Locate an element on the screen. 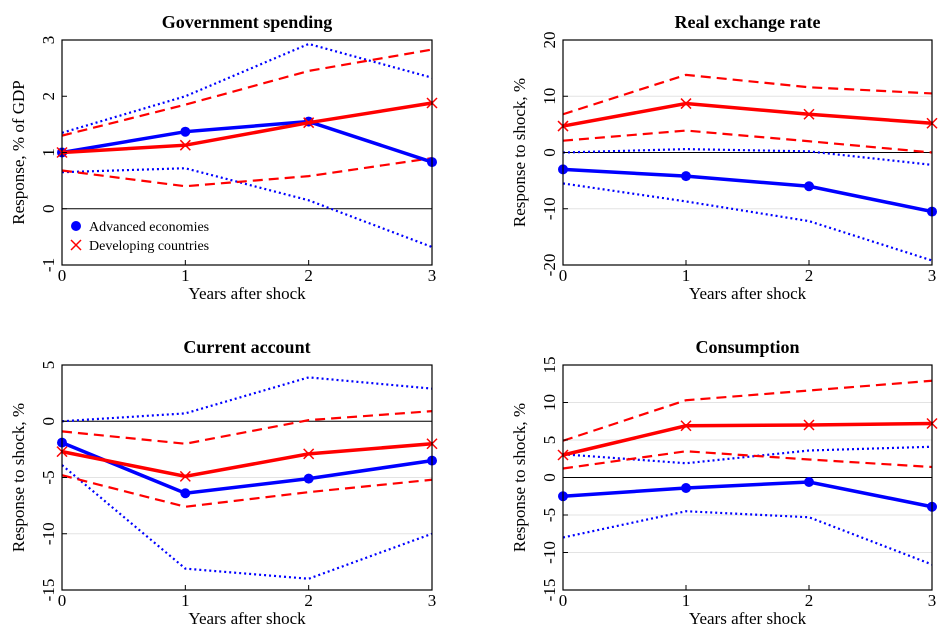  y-tick-label: 15 is located at coordinates (549, 365).